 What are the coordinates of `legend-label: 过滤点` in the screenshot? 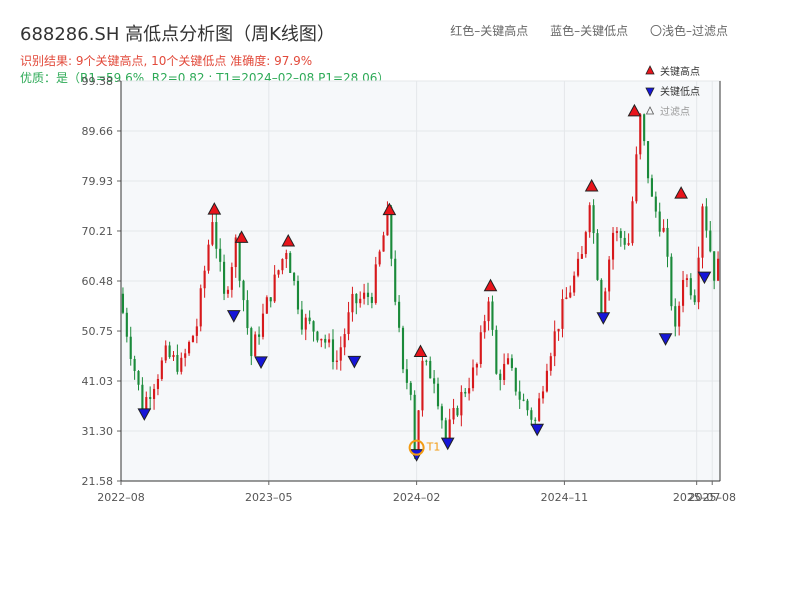 It's located at (675, 111).